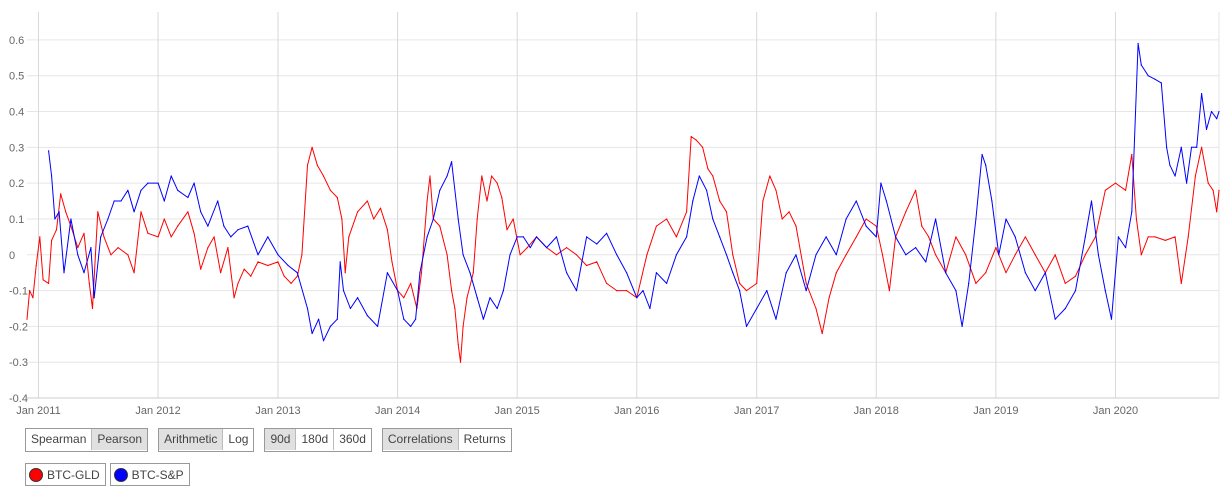 Image resolution: width=1229 pixels, height=495 pixels. I want to click on spearman-button: Spearman, so click(59, 439).